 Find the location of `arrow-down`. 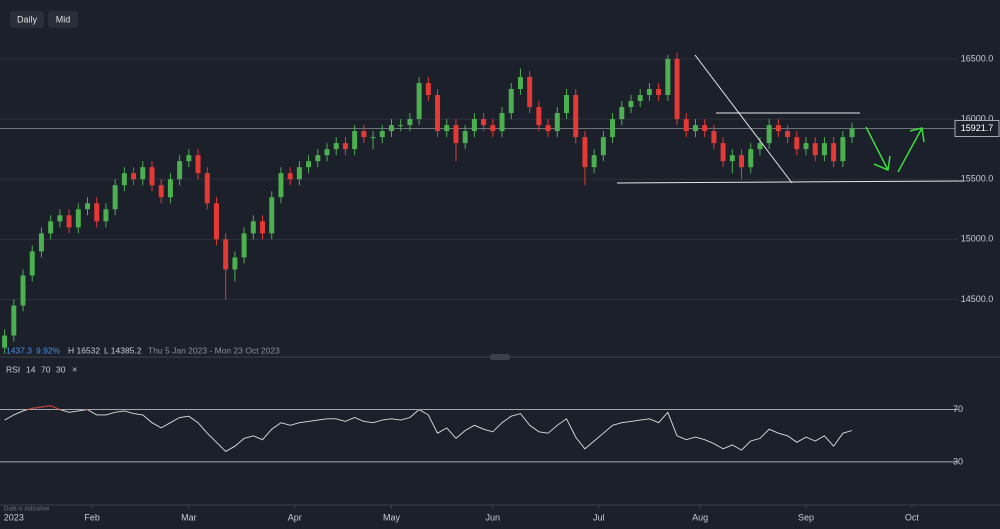

arrow-down is located at coordinates (877, 148).